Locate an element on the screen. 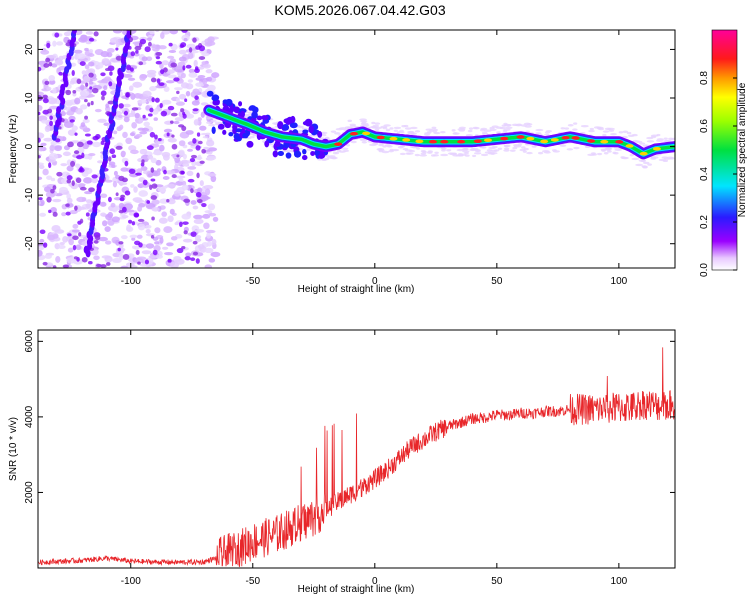  colorbar-tick-label: 0.8 is located at coordinates (704, 78).